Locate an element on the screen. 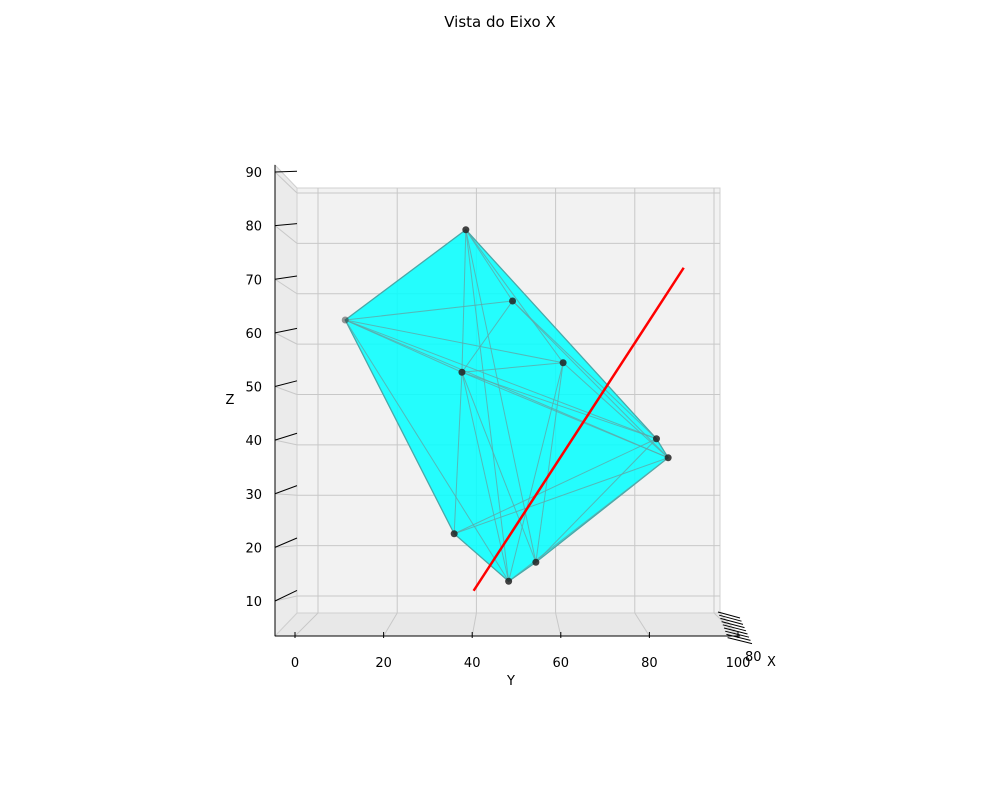 The image size is (1000, 800). hull-face is located at coordinates (507, 405).